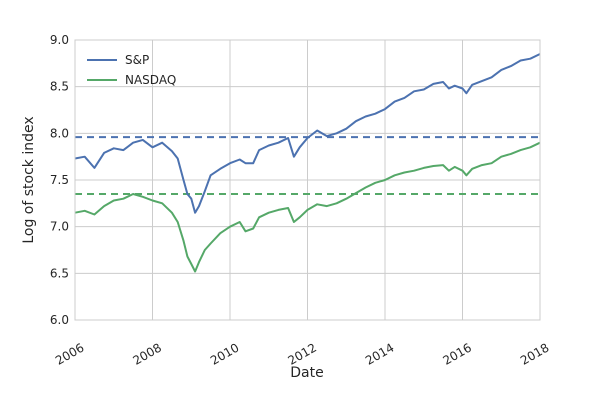 The image size is (600, 400). What do you see at coordinates (224, 353) in the screenshot?
I see `x-tick-label: 2010` at bounding box center [224, 353].